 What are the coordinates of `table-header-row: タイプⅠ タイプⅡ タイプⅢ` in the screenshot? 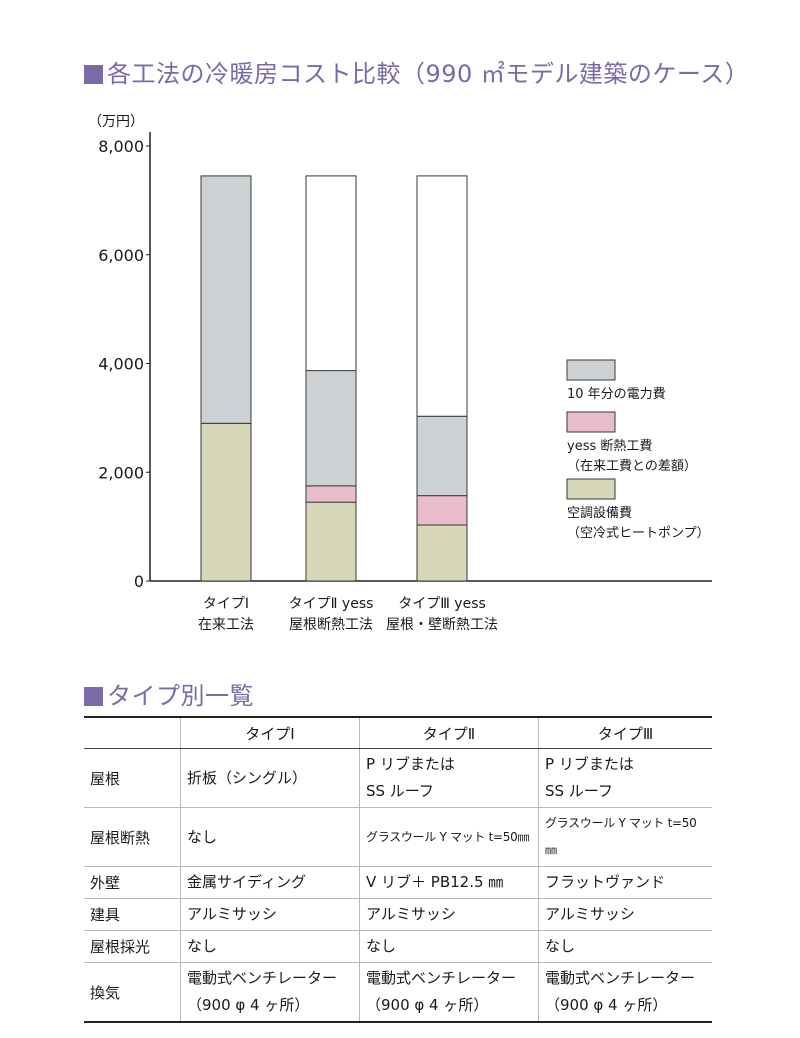 It's located at (398, 732).